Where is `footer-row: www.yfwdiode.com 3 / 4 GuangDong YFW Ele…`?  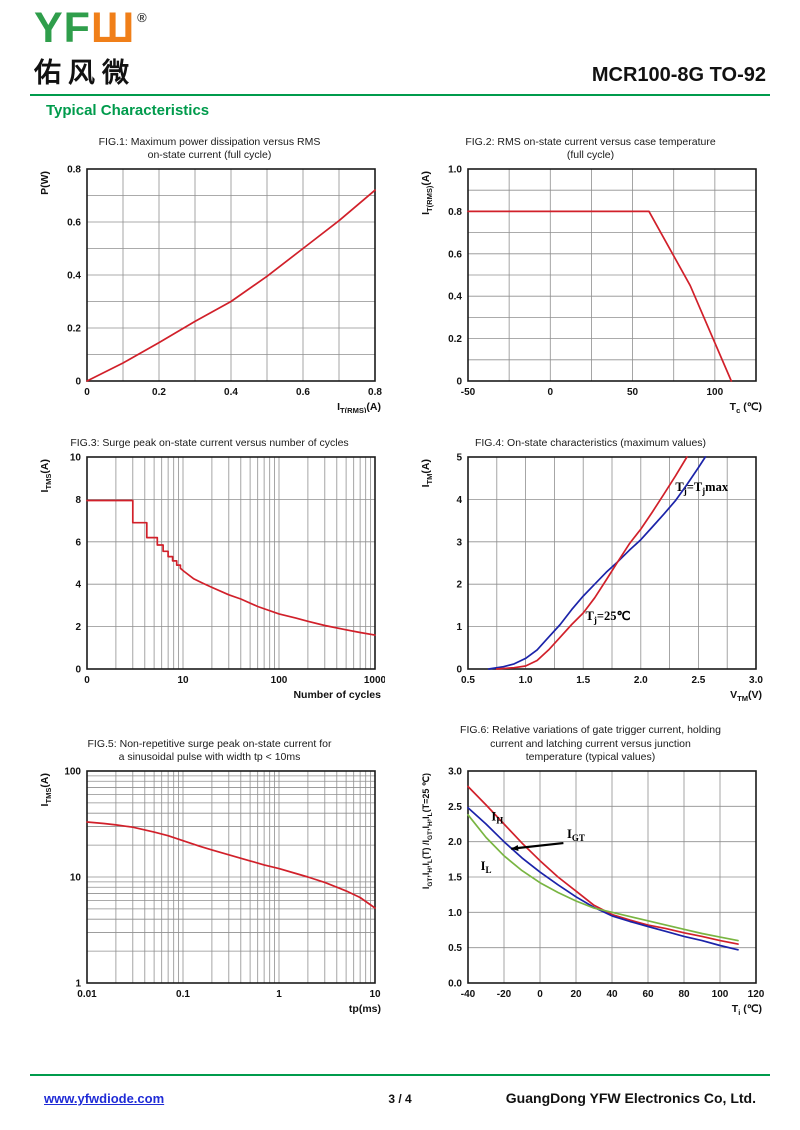 footer-row: www.yfwdiode.com 3 / 4 GuangDong YFW Ele… is located at coordinates (400, 1091).